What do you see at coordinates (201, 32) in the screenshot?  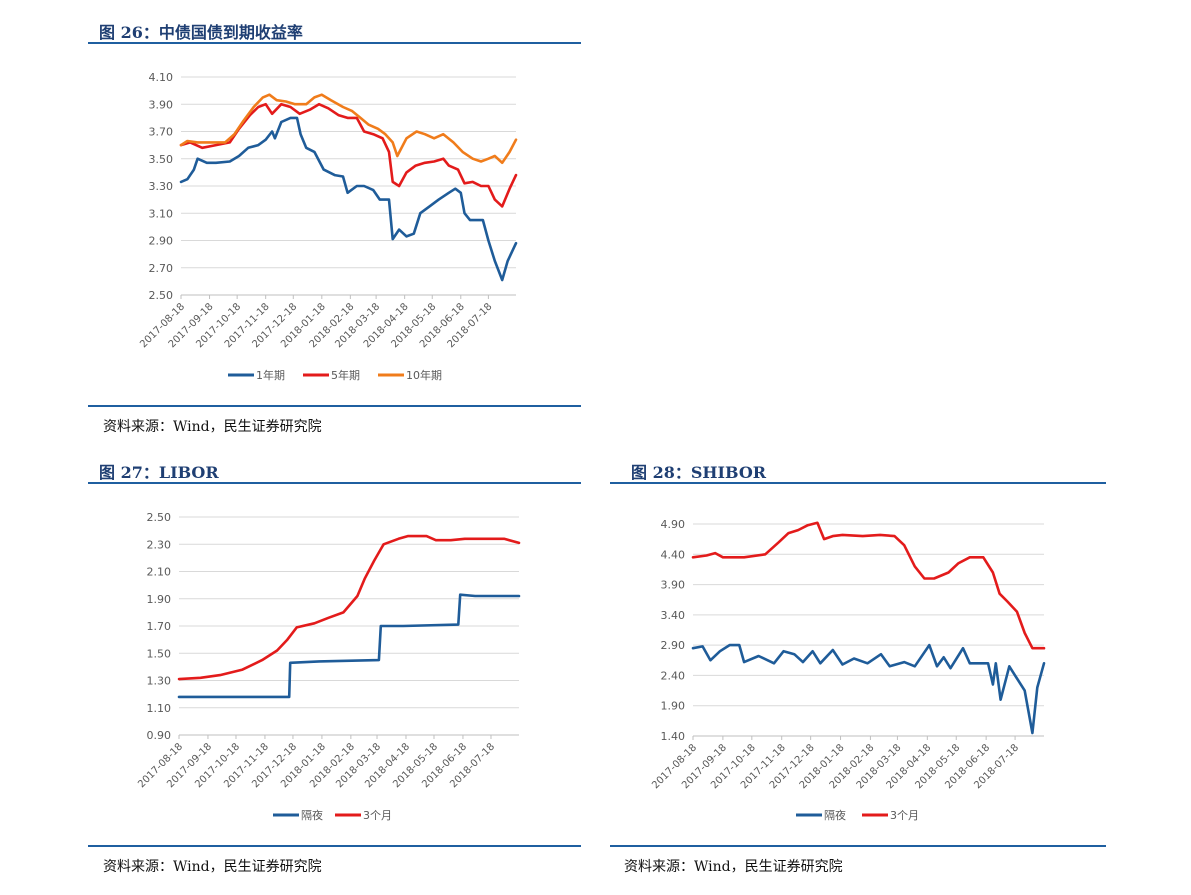 I see `fig26-title: 图 26：中债国债到期收益率` at bounding box center [201, 32].